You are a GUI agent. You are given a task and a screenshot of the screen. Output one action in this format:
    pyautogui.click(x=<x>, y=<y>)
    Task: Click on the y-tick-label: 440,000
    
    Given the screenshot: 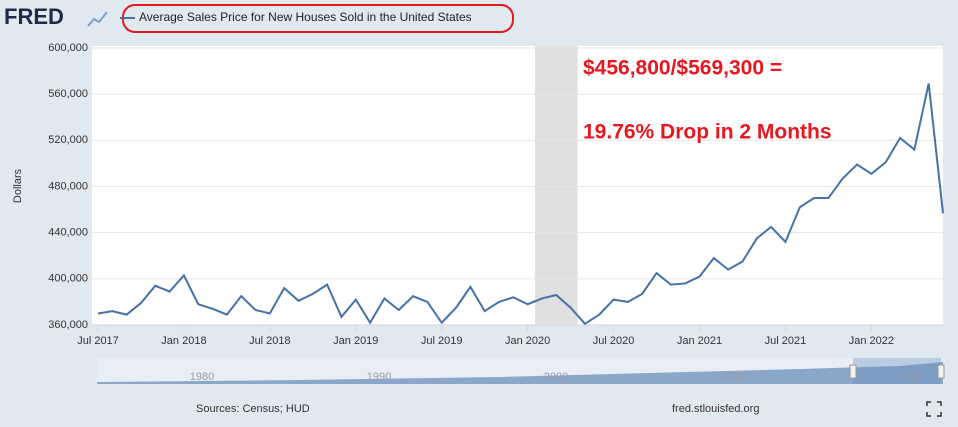 What is the action you would take?
    pyautogui.click(x=68, y=233)
    